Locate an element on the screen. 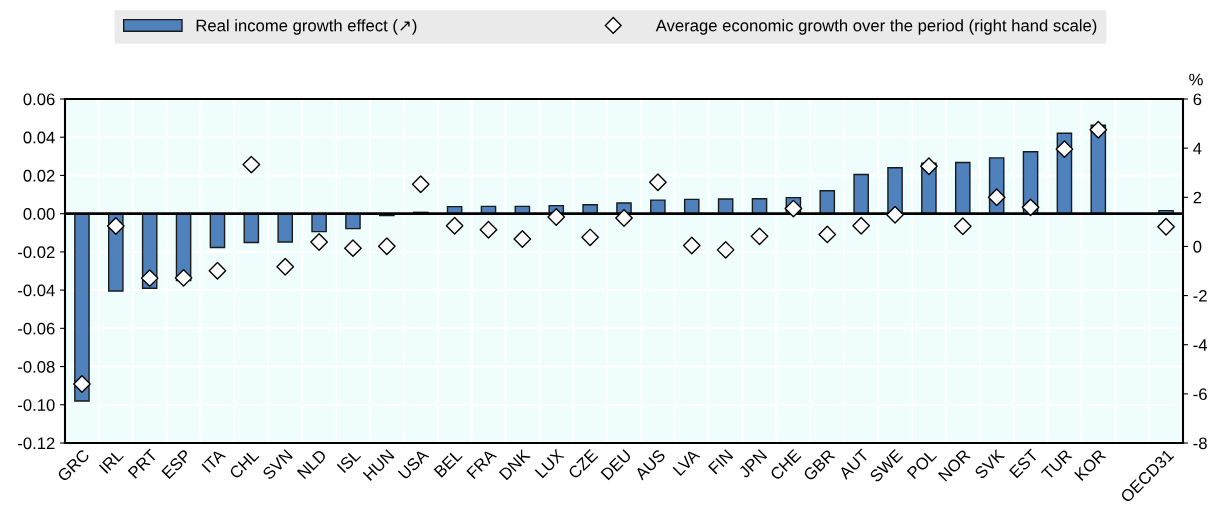  x-tick-label: FRA is located at coordinates (481, 464).